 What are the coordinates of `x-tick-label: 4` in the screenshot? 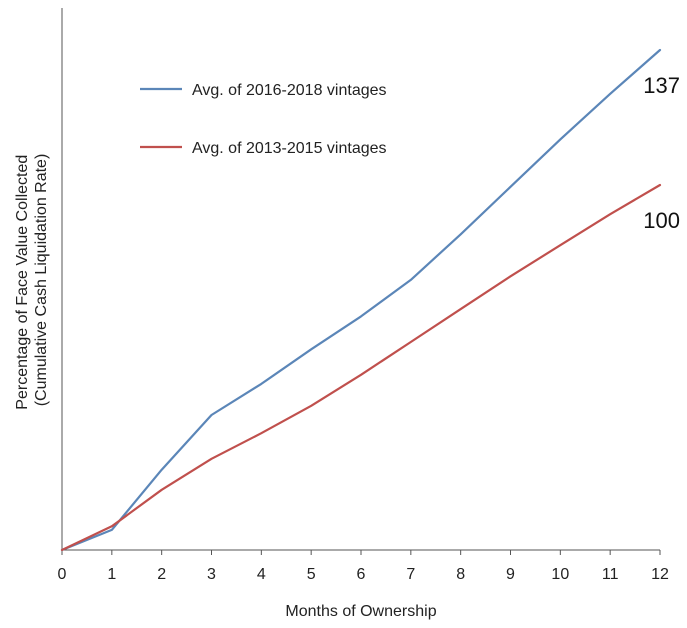 It's located at (261, 574).